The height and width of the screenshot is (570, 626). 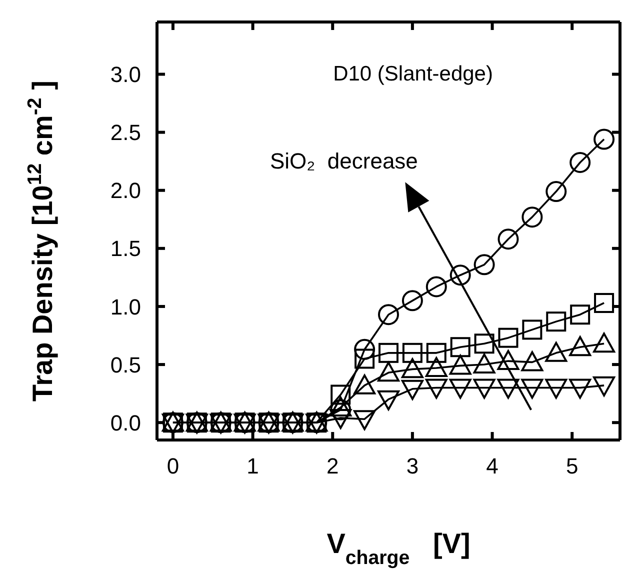 I want to click on y-tick-label: 0.5, so click(x=125, y=365).